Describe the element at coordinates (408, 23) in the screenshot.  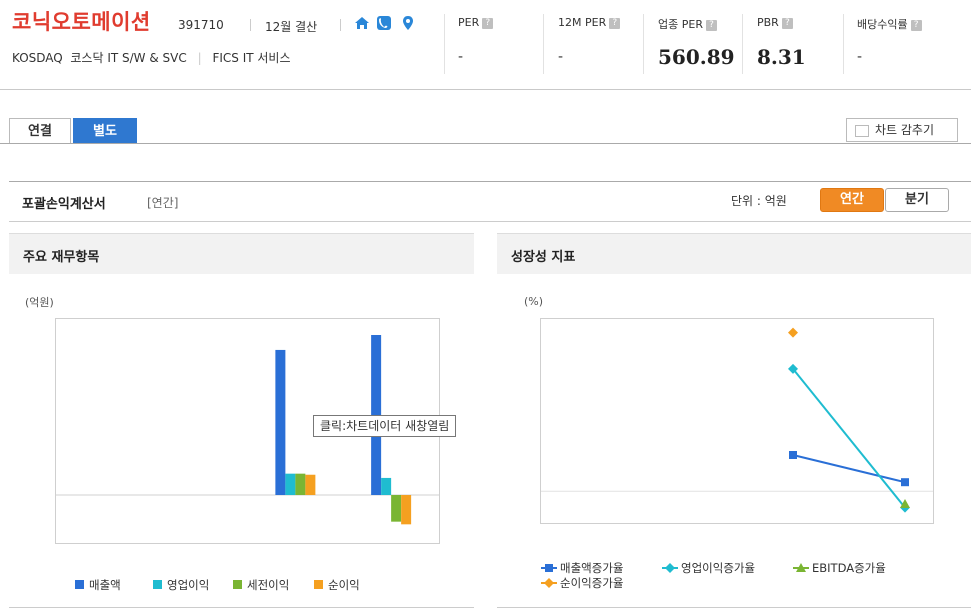
I see `location-pin-icon` at that location.